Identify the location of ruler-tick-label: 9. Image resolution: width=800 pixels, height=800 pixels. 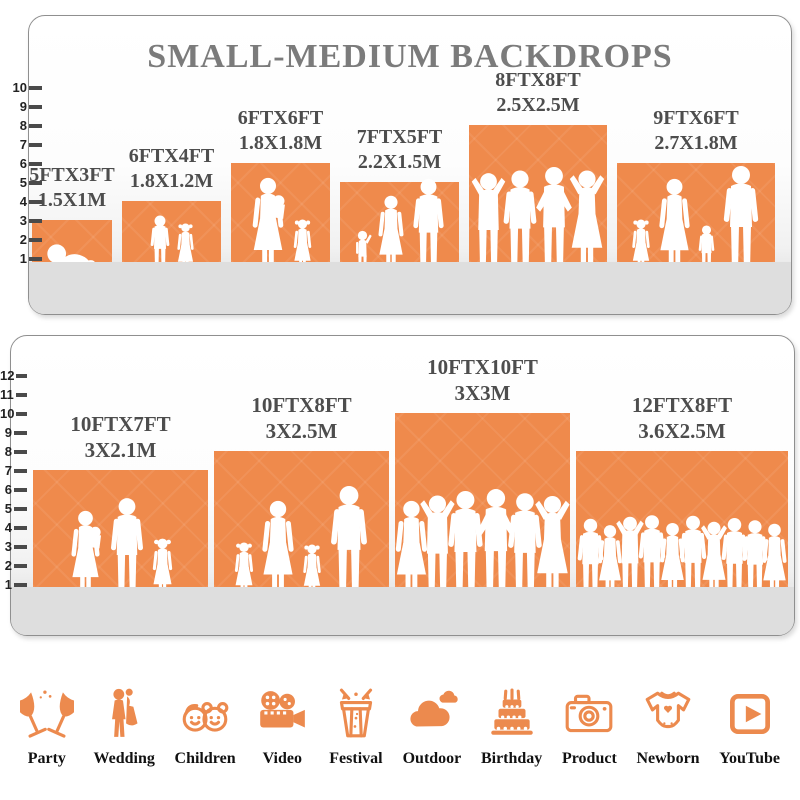
(23, 106).